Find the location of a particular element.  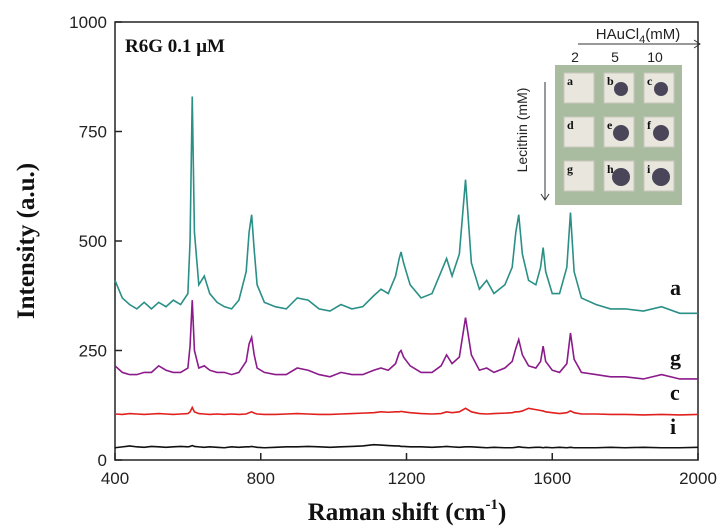

x-tick-label: 800 is located at coordinates (261, 478).